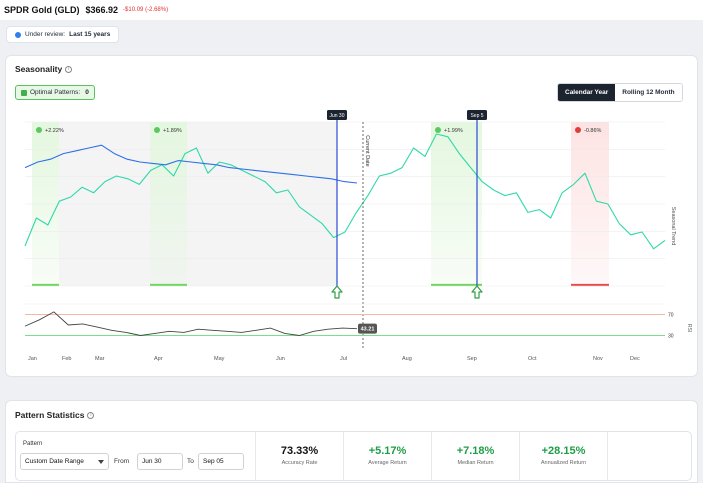  What do you see at coordinates (299, 451) in the screenshot?
I see `accuracy-rate-value: 73.33%` at bounding box center [299, 451].